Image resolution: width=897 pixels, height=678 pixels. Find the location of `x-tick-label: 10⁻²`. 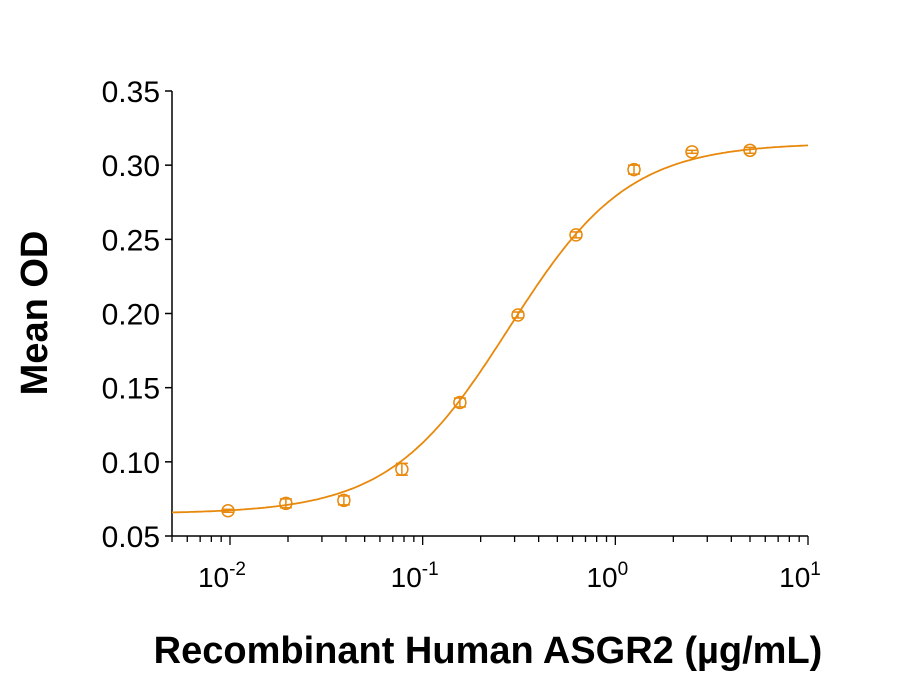

x-tick-label: 10⁻² is located at coordinates (222, 576).